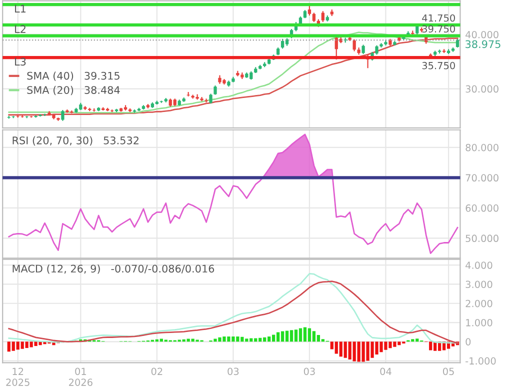  What do you see at coordinates (481, 361) in the screenshot?
I see `y-tick-label: -1.000` at bounding box center [481, 361].